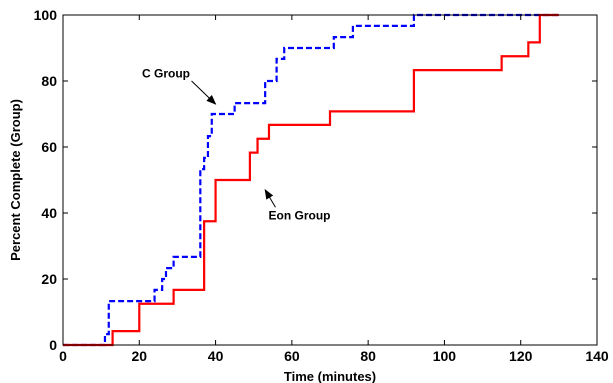 This screenshot has height=383, width=613. What do you see at coordinates (330, 376) in the screenshot?
I see `x-axis-label: Time (minutes)` at bounding box center [330, 376].